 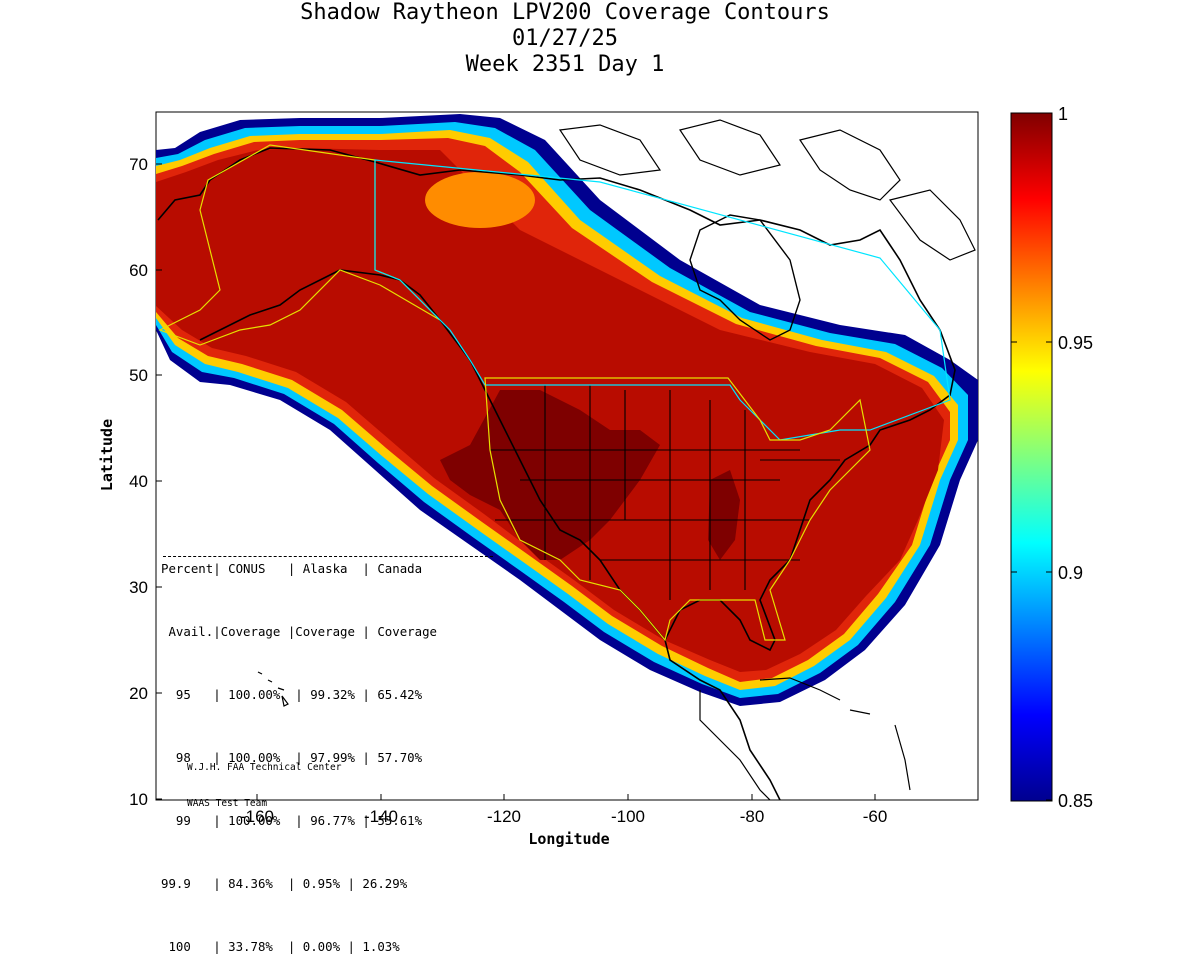 I want to click on coastline-hudson-bay, so click(x=745, y=277).